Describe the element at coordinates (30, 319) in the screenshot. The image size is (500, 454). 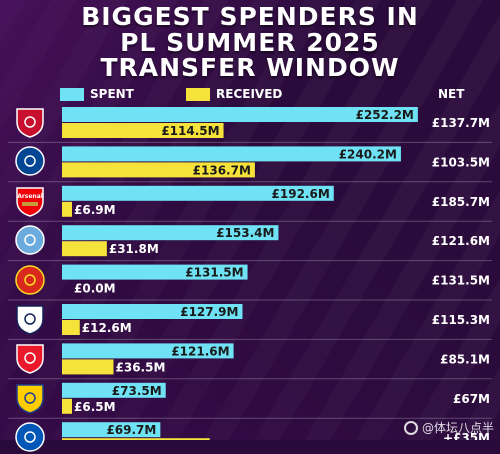
I see `spurs-cockerel-crest-icon` at that location.